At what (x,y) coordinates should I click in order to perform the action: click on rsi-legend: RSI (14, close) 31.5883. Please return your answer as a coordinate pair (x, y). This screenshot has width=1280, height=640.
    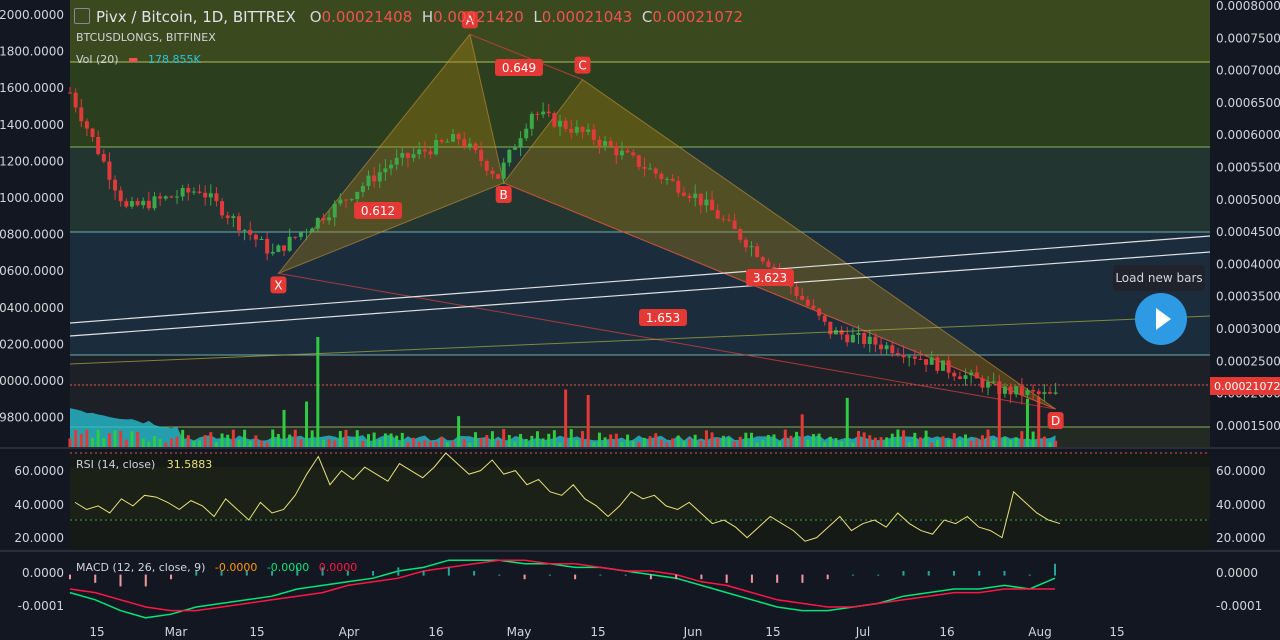
    Looking at the image, I should click on (144, 464).